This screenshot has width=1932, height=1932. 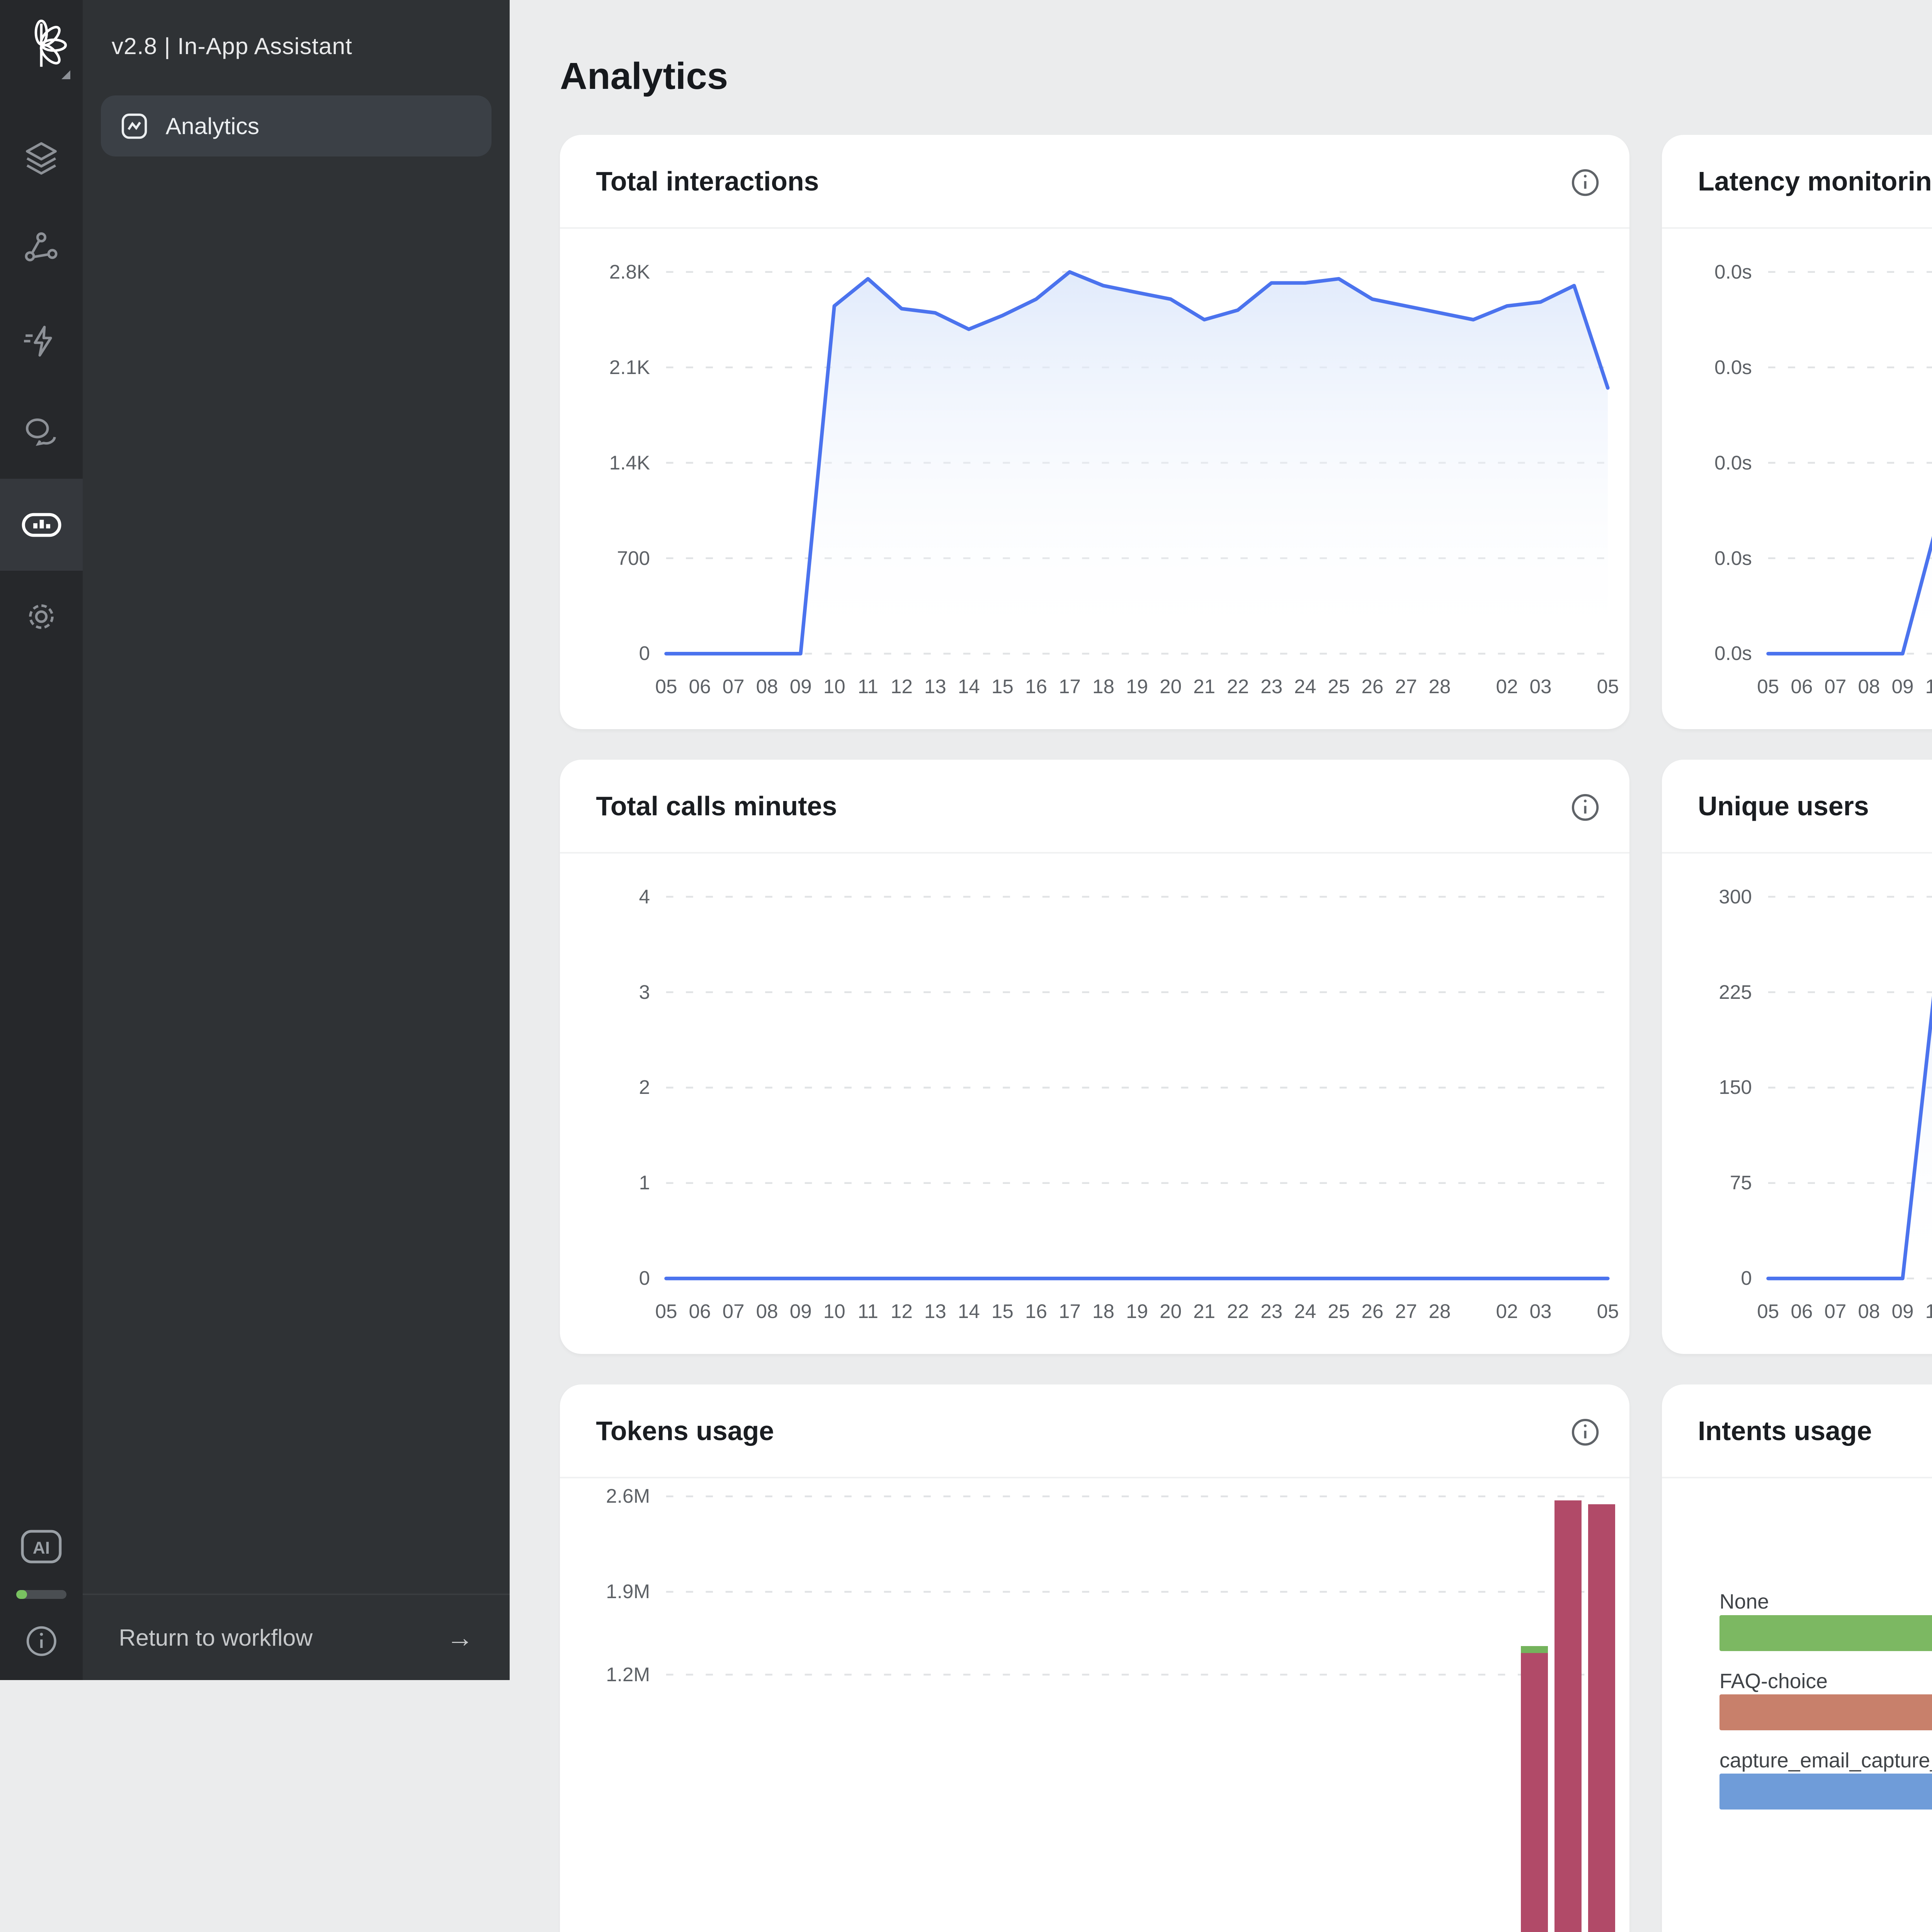 I want to click on y-tick-label: 225, so click(x=1736, y=992).